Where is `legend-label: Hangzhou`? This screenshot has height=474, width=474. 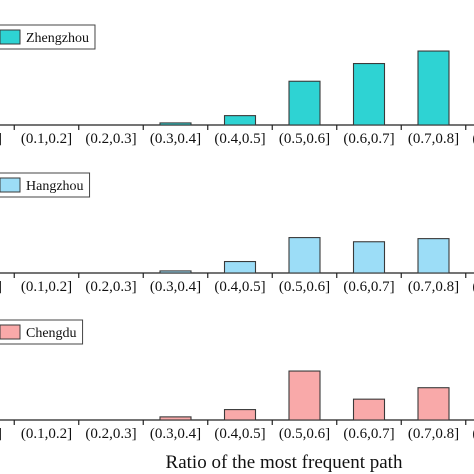 legend-label: Hangzhou is located at coordinates (55, 186).